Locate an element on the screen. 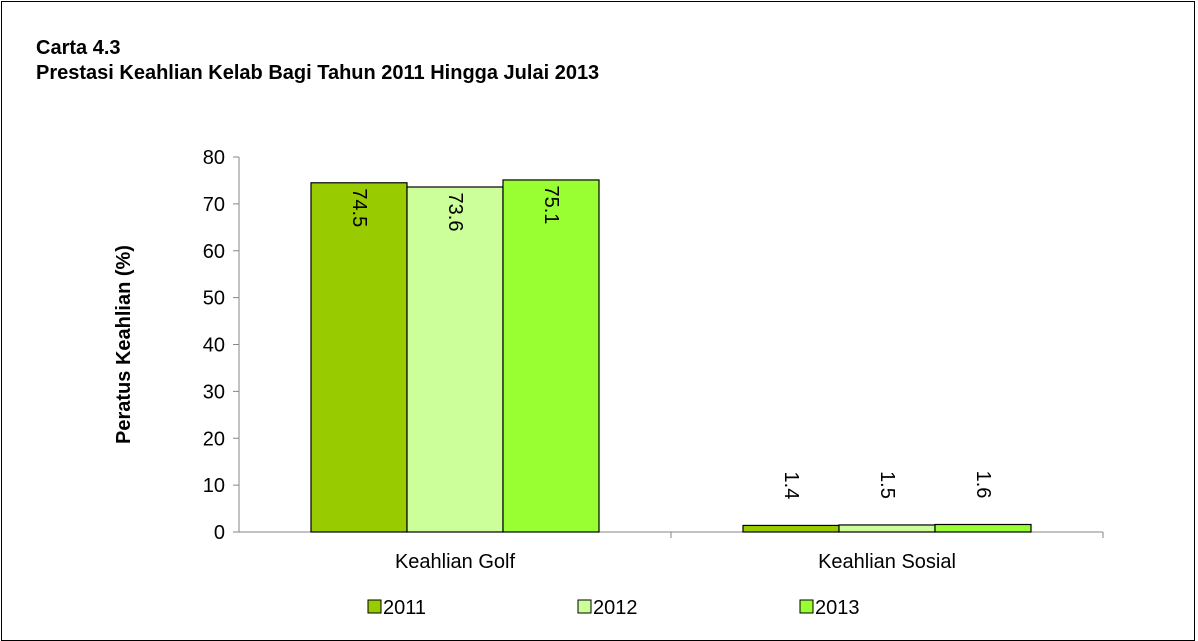  legend-label: 2011 is located at coordinates (404, 608).